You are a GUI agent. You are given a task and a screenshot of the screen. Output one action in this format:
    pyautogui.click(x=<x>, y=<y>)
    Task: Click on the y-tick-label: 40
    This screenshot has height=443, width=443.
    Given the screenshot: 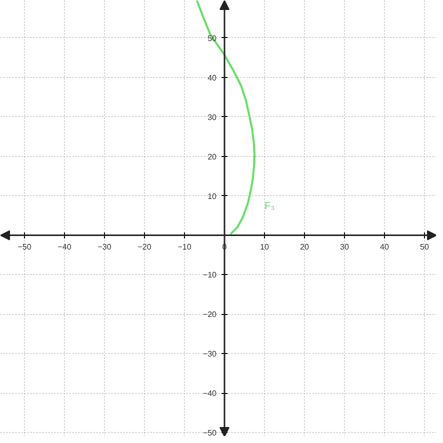 What is the action you would take?
    pyautogui.click(x=213, y=77)
    